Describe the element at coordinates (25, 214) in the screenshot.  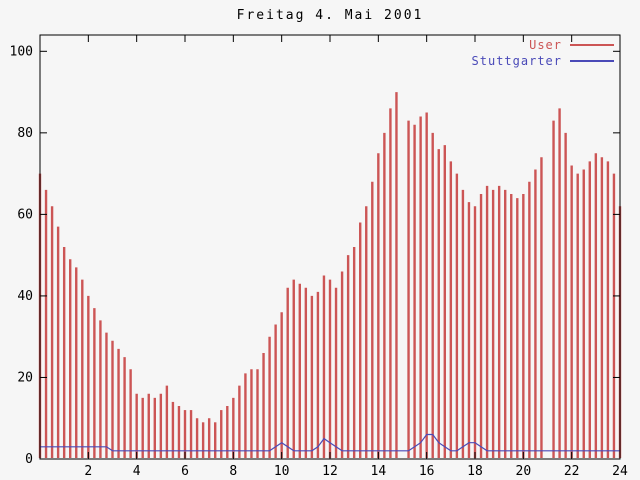
I see `y-tick-label: 60` at that location.